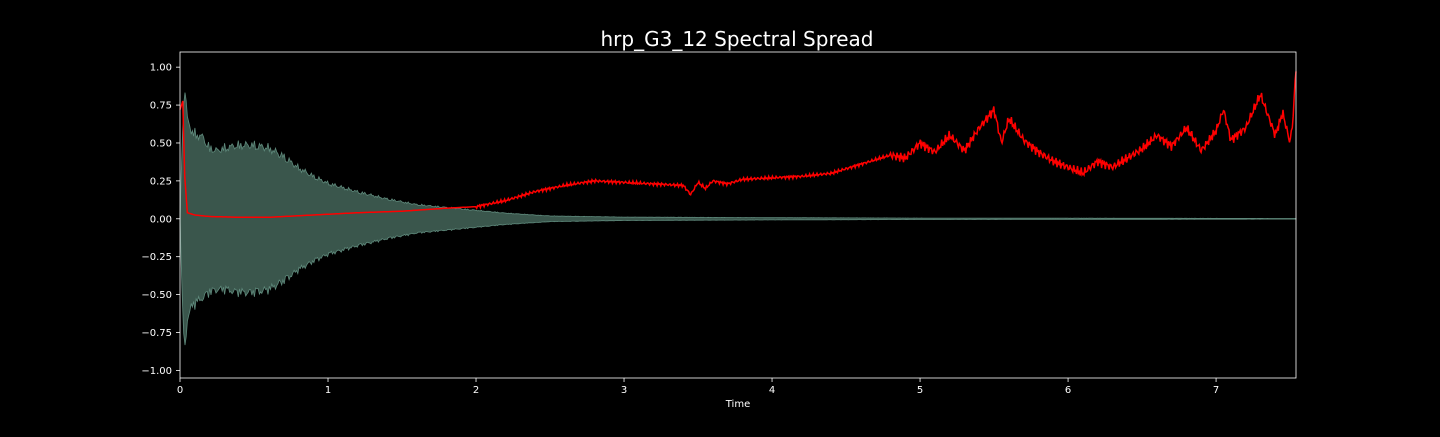 This screenshot has width=1440, height=437. Describe the element at coordinates (161, 143) in the screenshot. I see `y-tick-label: 0.50` at that location.